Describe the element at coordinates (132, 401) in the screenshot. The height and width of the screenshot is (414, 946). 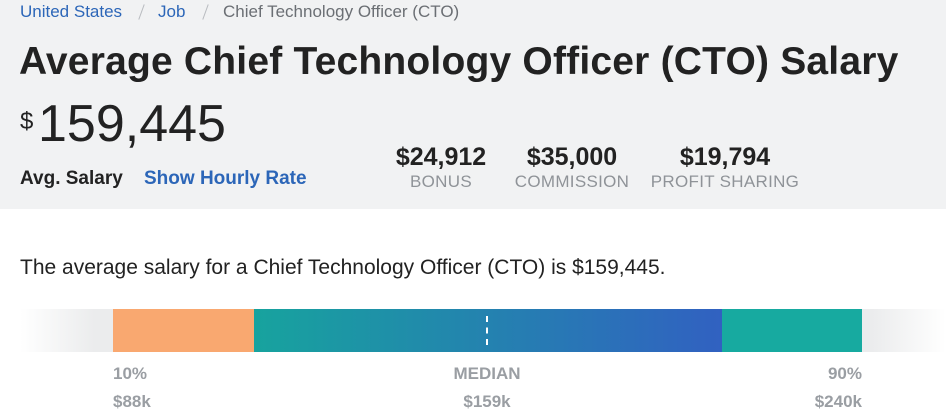
I see `percentile-value: $88k` at that location.